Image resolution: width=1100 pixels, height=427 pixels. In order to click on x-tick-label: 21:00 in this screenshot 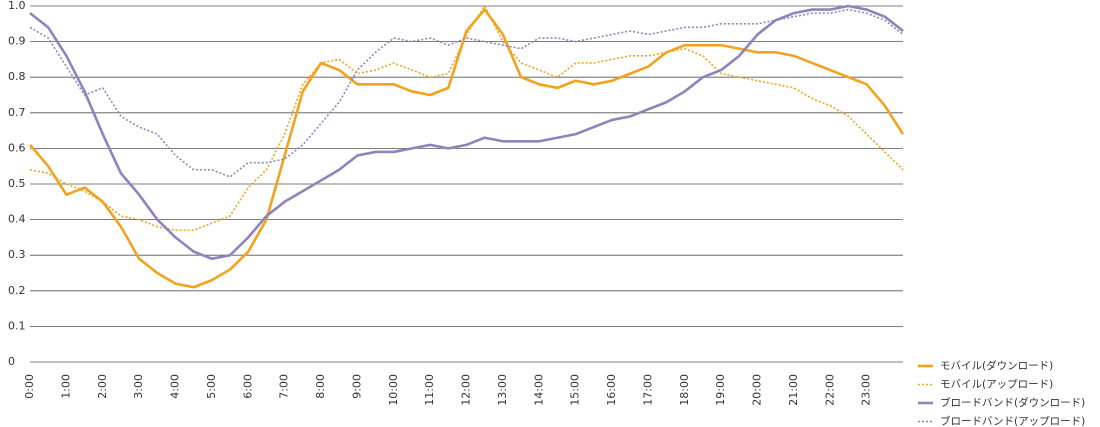, I will do `click(793, 390)`.